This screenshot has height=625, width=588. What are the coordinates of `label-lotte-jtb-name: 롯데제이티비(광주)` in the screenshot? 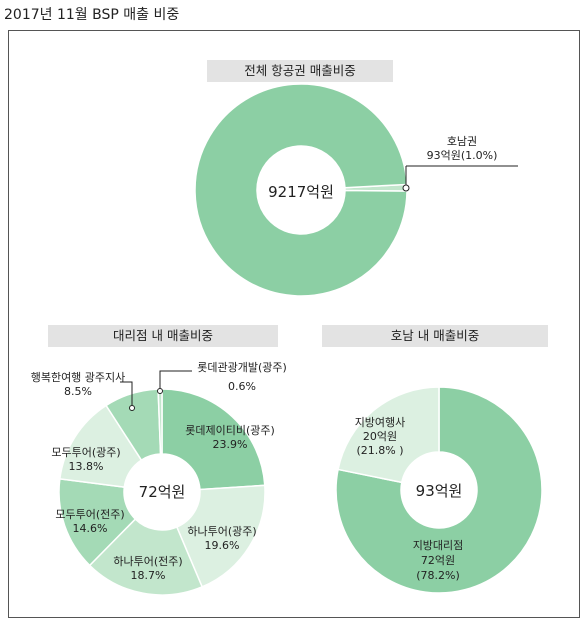 It's located at (230, 430).